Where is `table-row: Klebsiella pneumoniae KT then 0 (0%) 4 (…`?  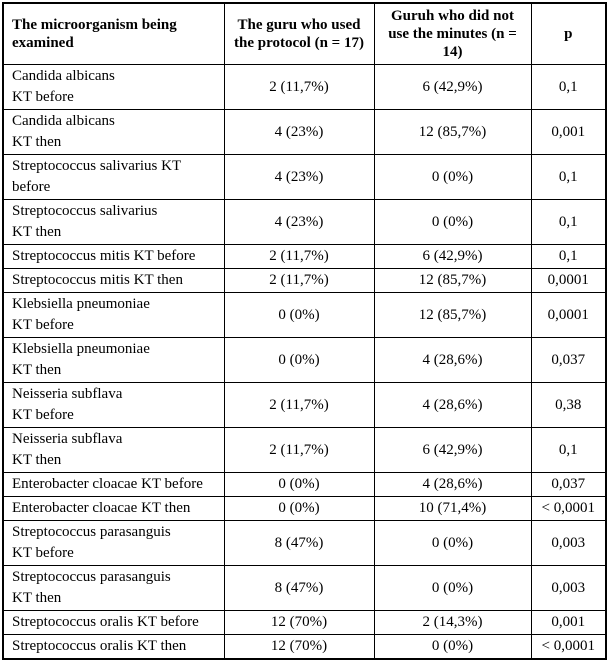
table-row: Klebsiella pneumoniae KT then 0 (0%) 4 (… is located at coordinates (304, 360).